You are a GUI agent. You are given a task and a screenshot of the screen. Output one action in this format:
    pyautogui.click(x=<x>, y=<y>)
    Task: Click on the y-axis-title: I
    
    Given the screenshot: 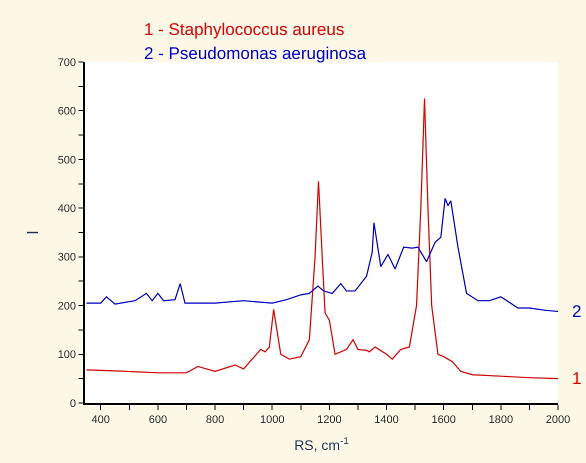 What is the action you would take?
    pyautogui.click(x=33, y=232)
    